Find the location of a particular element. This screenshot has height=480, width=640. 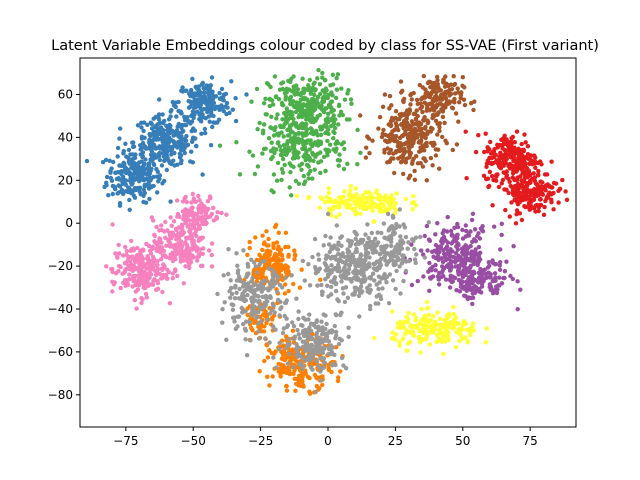

x-tick-label: 50 is located at coordinates (462, 441).